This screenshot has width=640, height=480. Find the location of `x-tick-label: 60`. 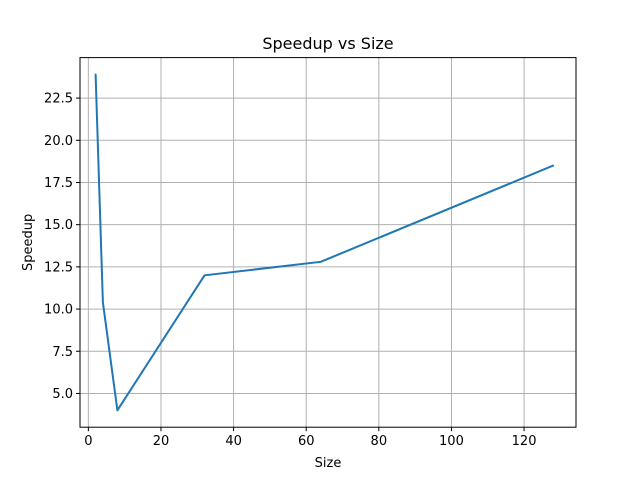

x-tick-label: 60 is located at coordinates (306, 441).